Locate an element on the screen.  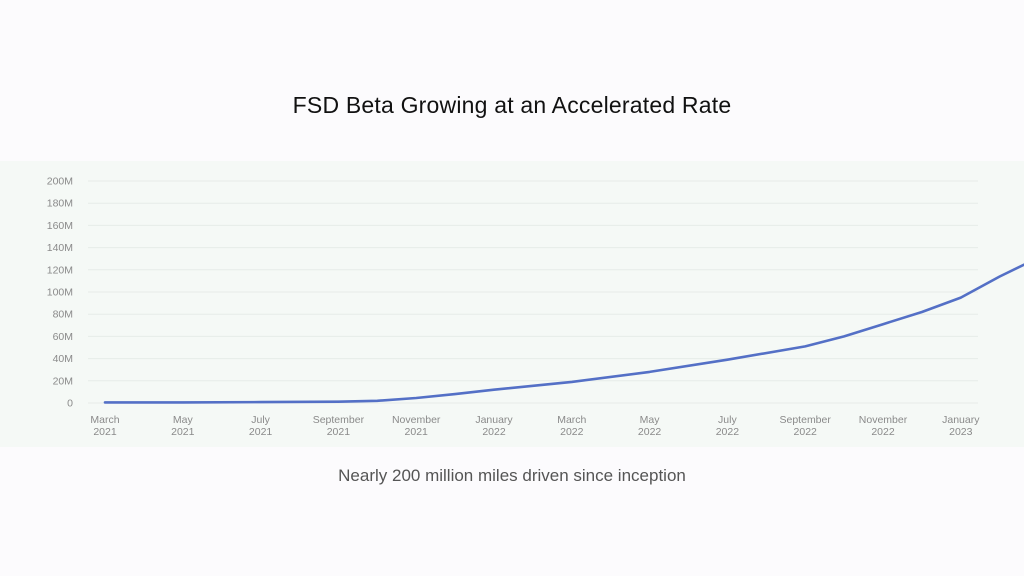
y-tick-label: 100M is located at coordinates (60, 293).